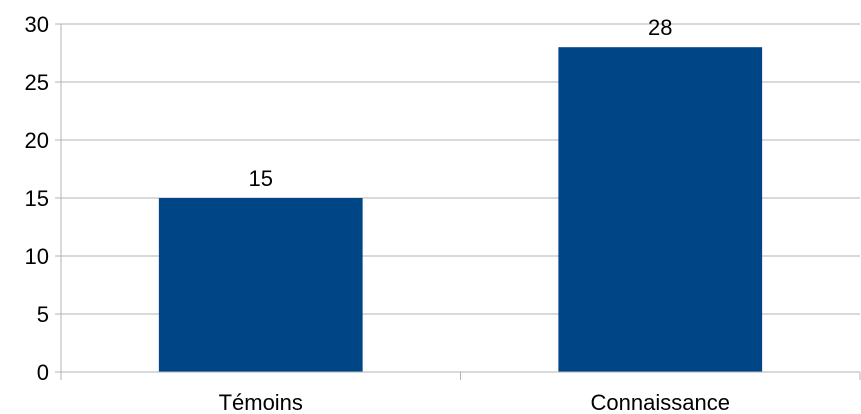  What do you see at coordinates (660, 27) in the screenshot?
I see `data-label: 28` at bounding box center [660, 27].